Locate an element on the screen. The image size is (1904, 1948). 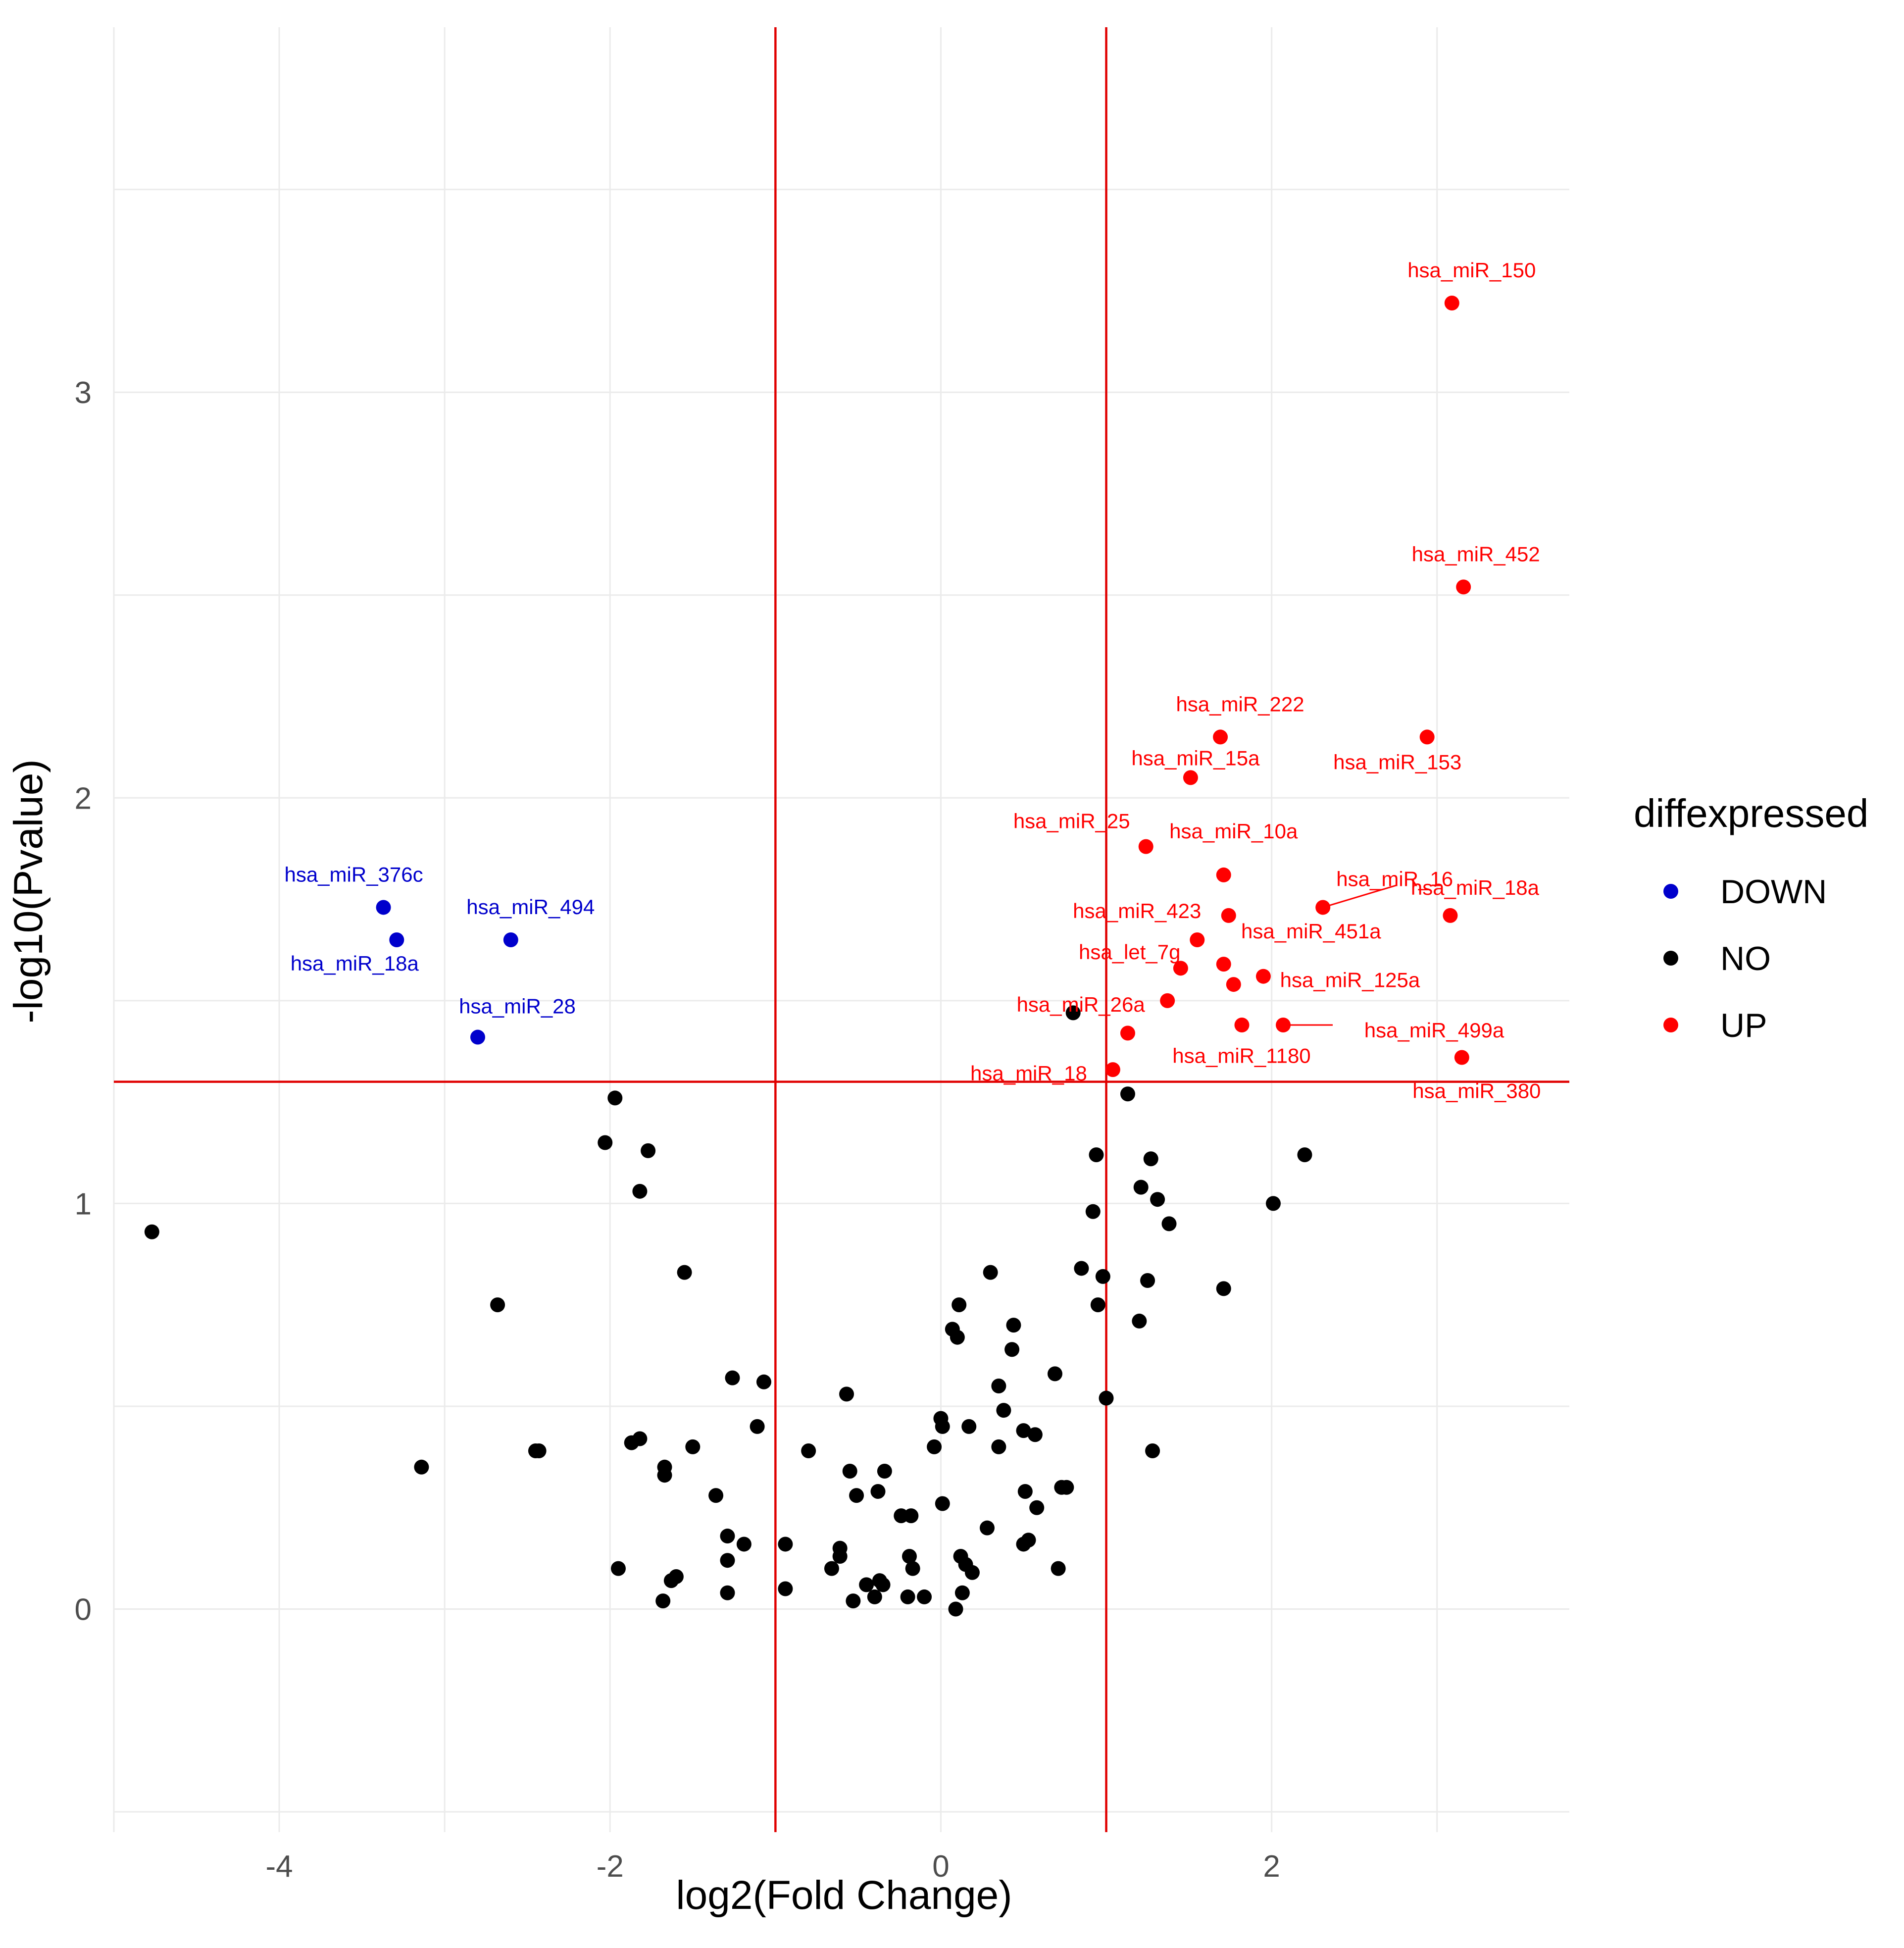
point-label-hsa-mir-494: hsa_miR_494 is located at coordinates (530, 907).